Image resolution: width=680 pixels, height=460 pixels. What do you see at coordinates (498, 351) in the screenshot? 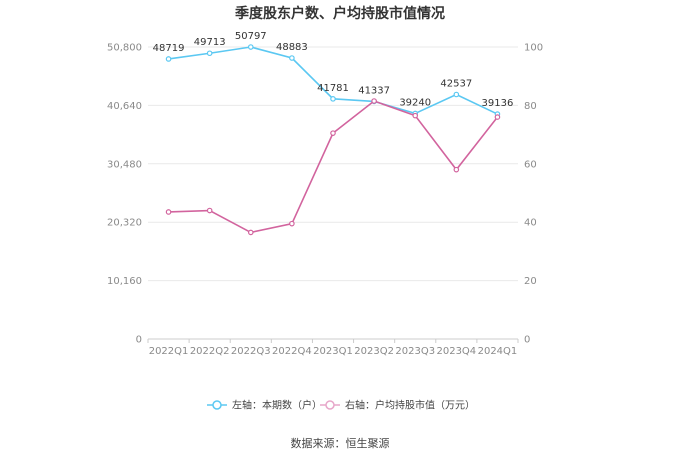
I see `x-tick-label: 2024Q1` at bounding box center [498, 351].